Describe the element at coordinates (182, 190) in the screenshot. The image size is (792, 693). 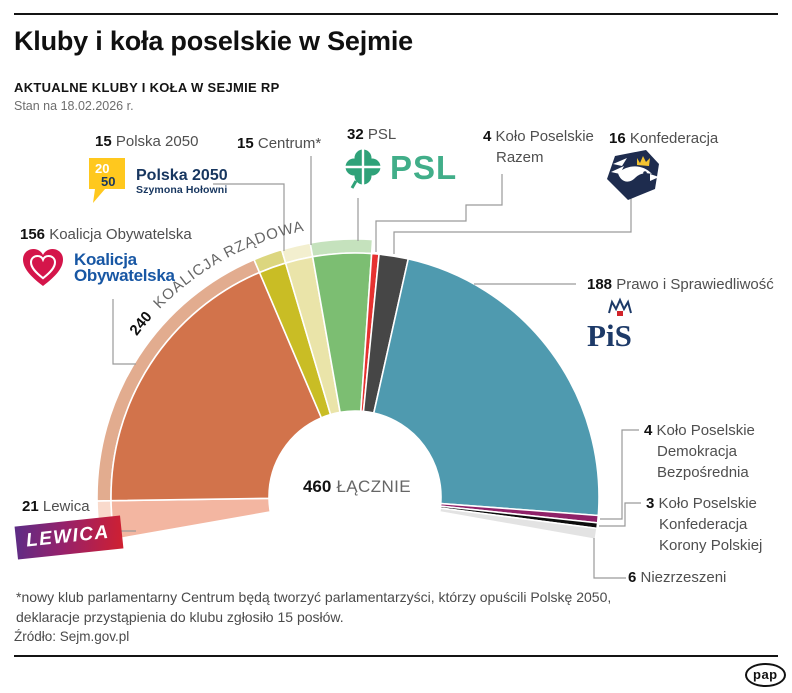
I see `polska2050-logo-sub: Szymona Hołowni` at that location.